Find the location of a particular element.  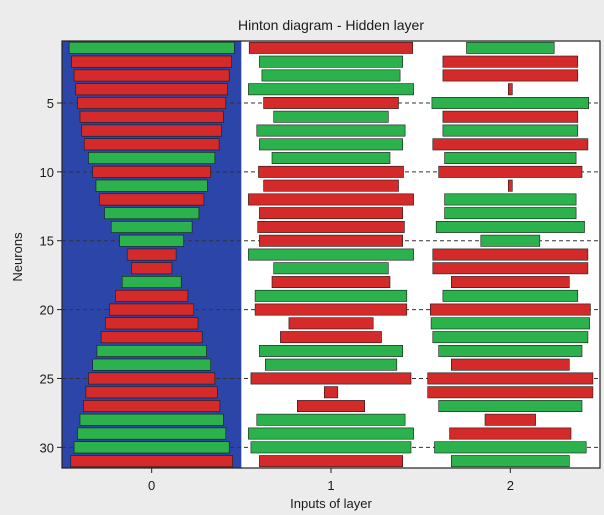

x-tick-label: 2 is located at coordinates (510, 485).